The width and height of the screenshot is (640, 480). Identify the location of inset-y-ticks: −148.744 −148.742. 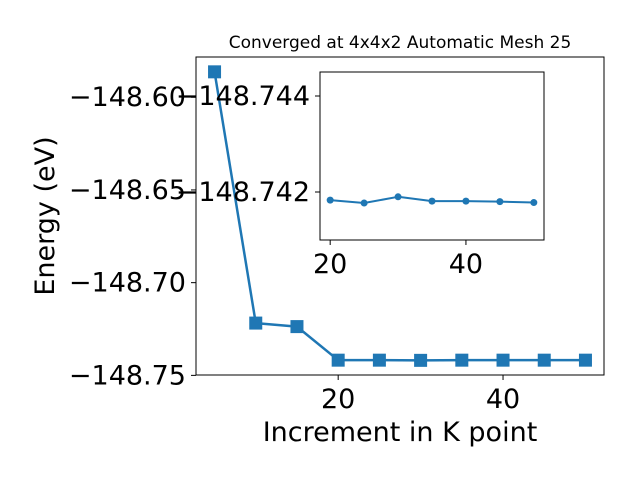
(248, 144).